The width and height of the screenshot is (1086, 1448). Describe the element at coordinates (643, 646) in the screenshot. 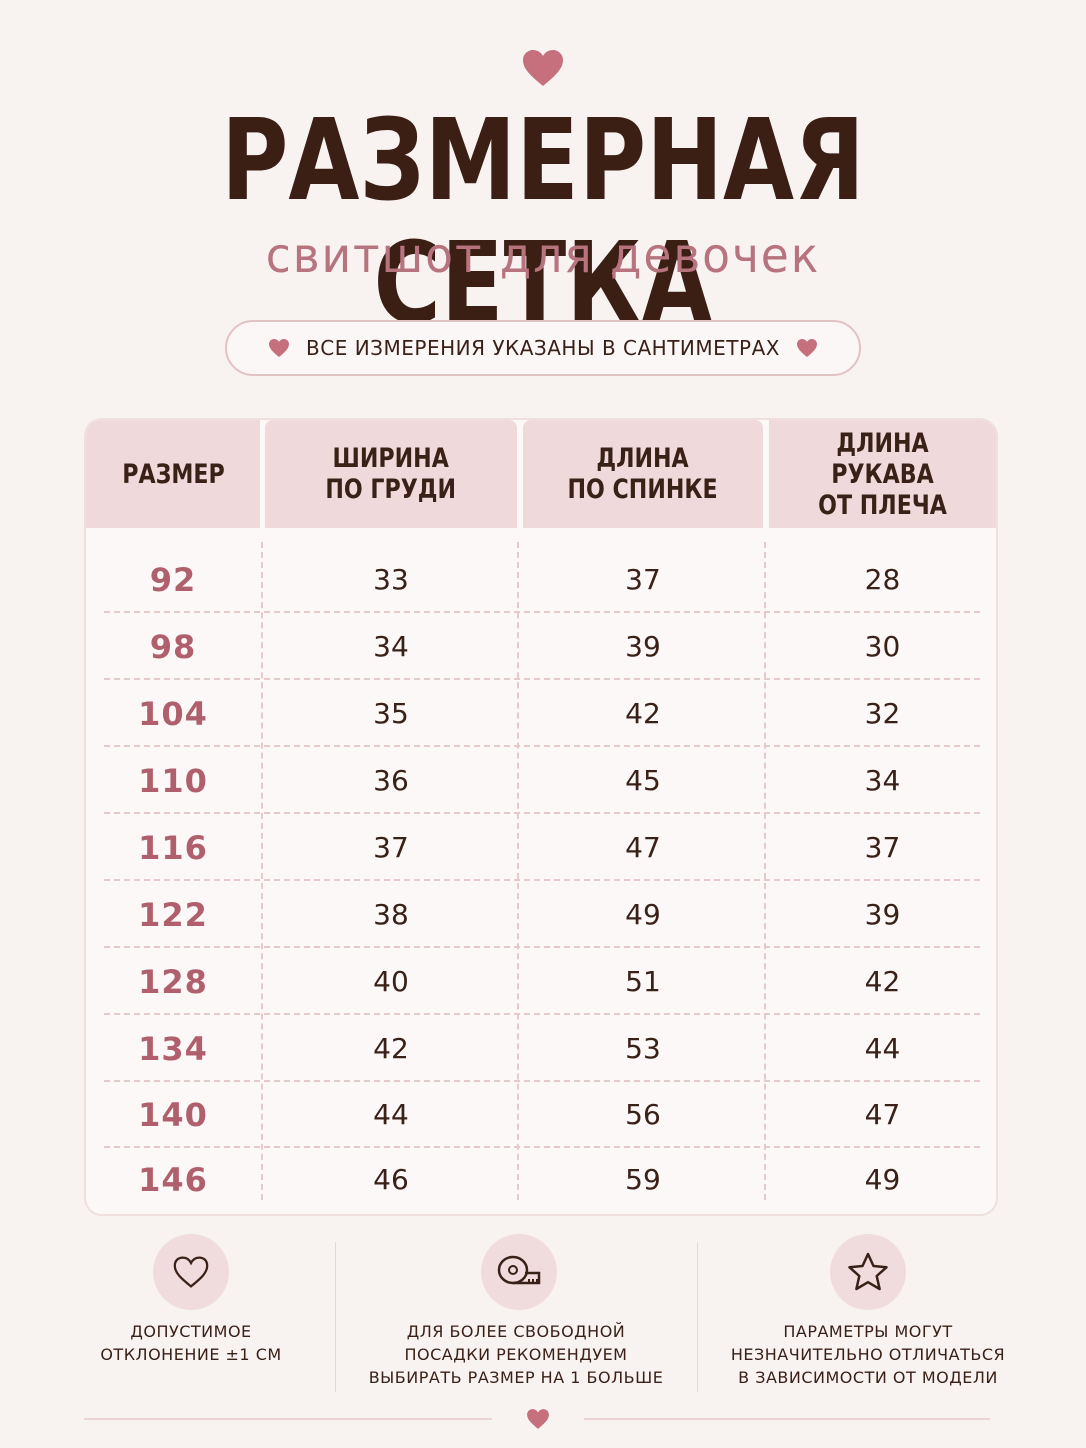

I see `cell-back-length: 39` at that location.